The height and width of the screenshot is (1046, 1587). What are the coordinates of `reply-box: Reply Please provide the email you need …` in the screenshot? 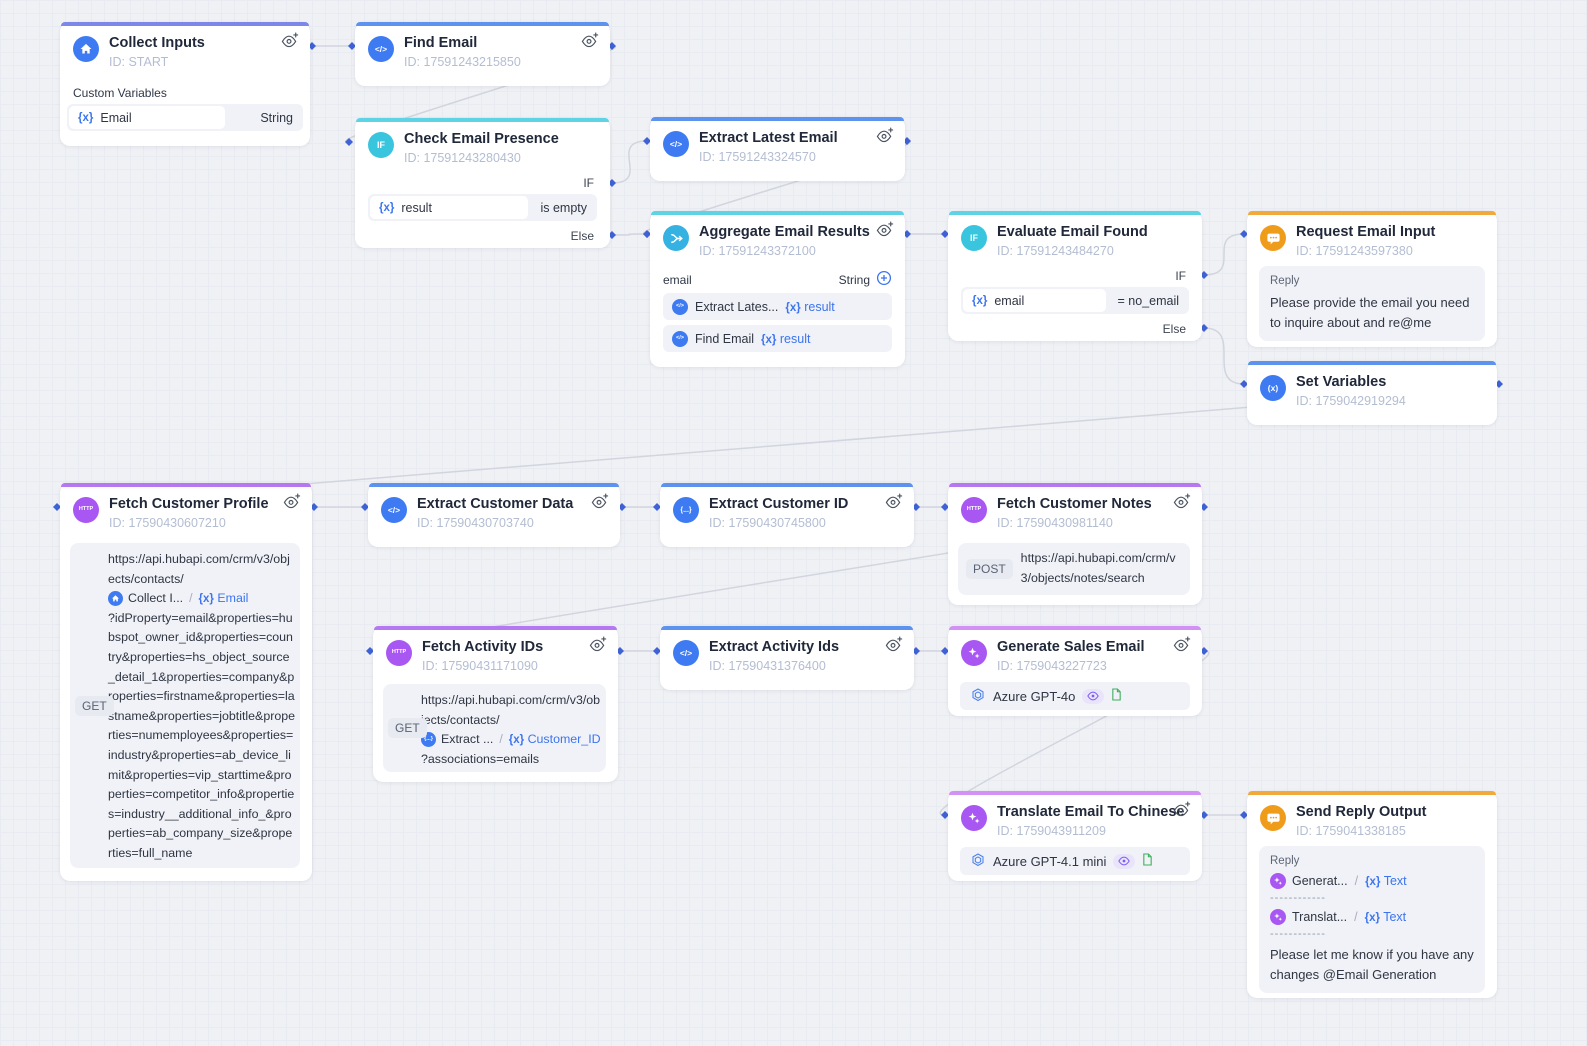 It's located at (1372, 303).